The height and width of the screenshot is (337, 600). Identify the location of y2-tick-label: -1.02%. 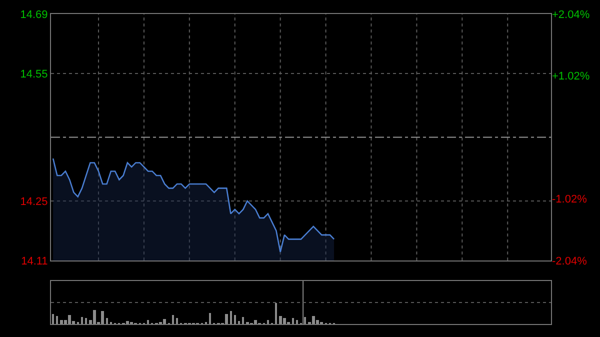
(570, 200).